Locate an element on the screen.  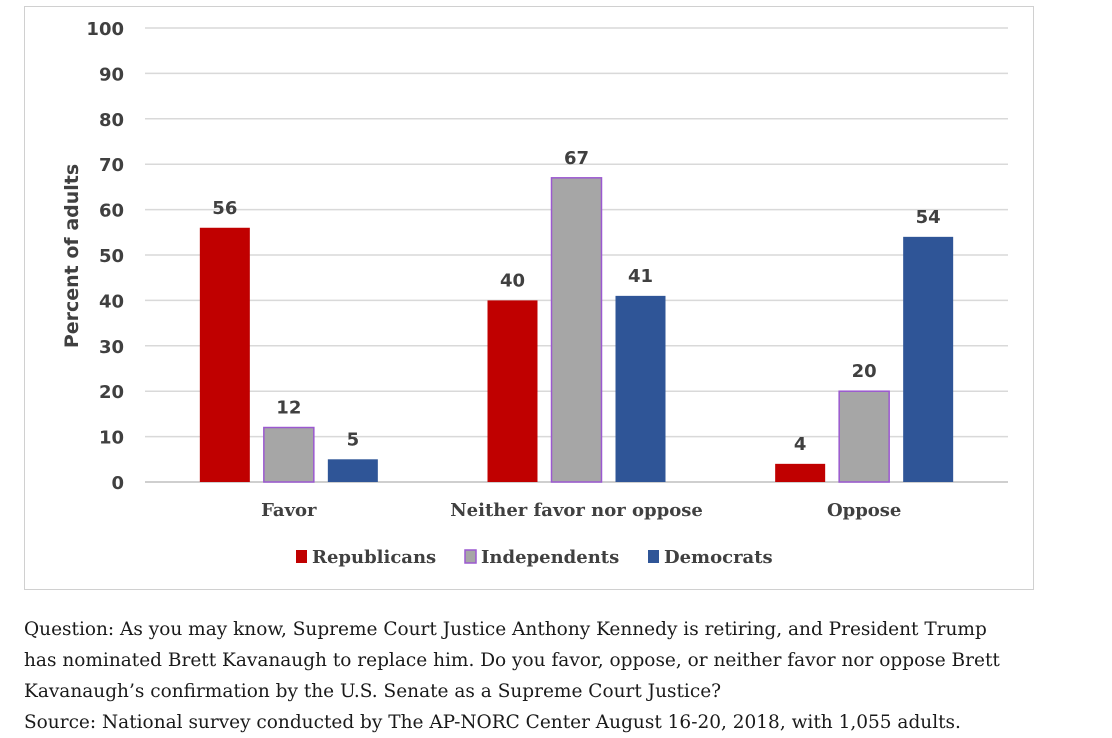
y-axis-ticks: 0 10 20 30 40 50 60 70 80 90 100 is located at coordinates (105, 256).